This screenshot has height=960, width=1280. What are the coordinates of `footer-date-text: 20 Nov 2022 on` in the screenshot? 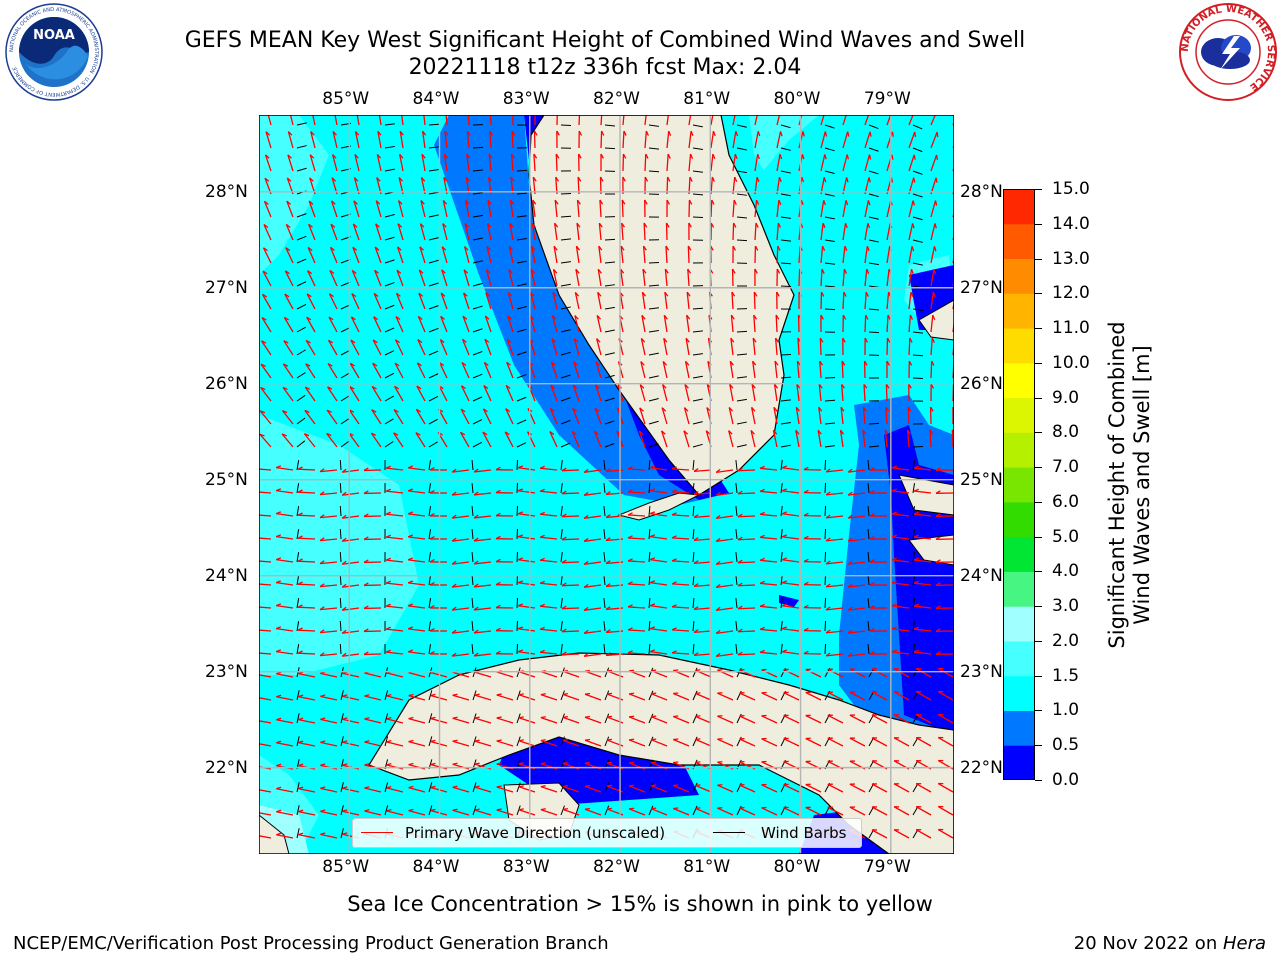 It's located at (1148, 943).